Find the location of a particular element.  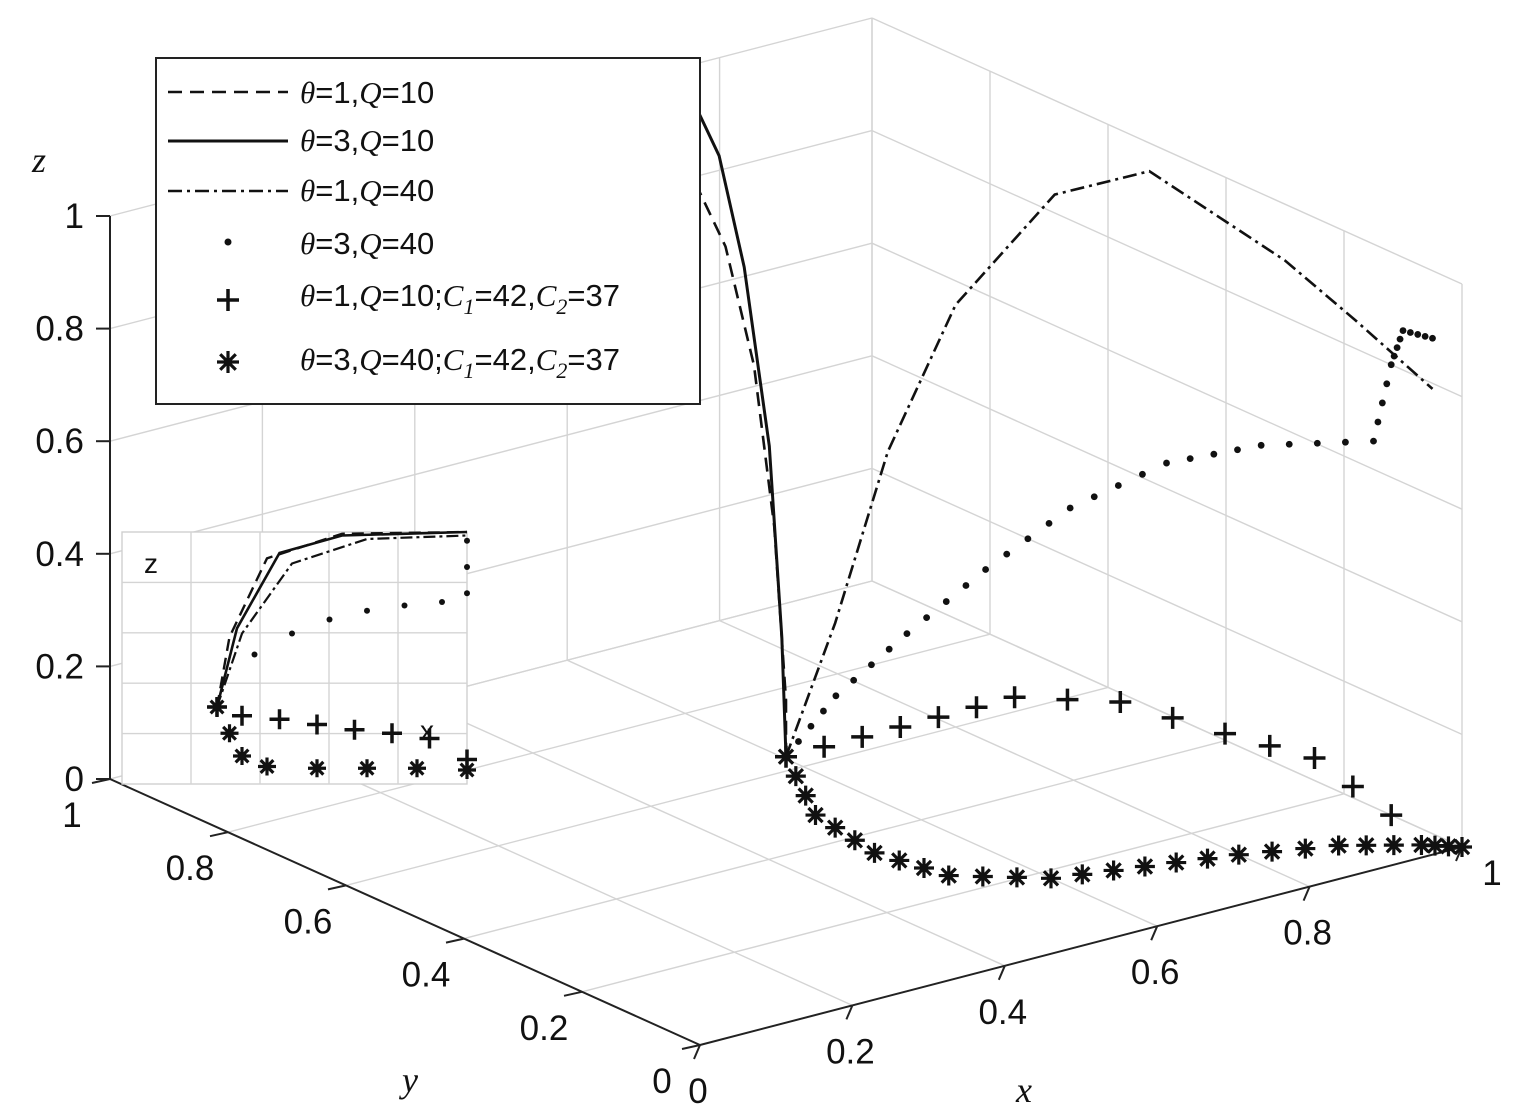

legend-symbols is located at coordinates (228, 231).